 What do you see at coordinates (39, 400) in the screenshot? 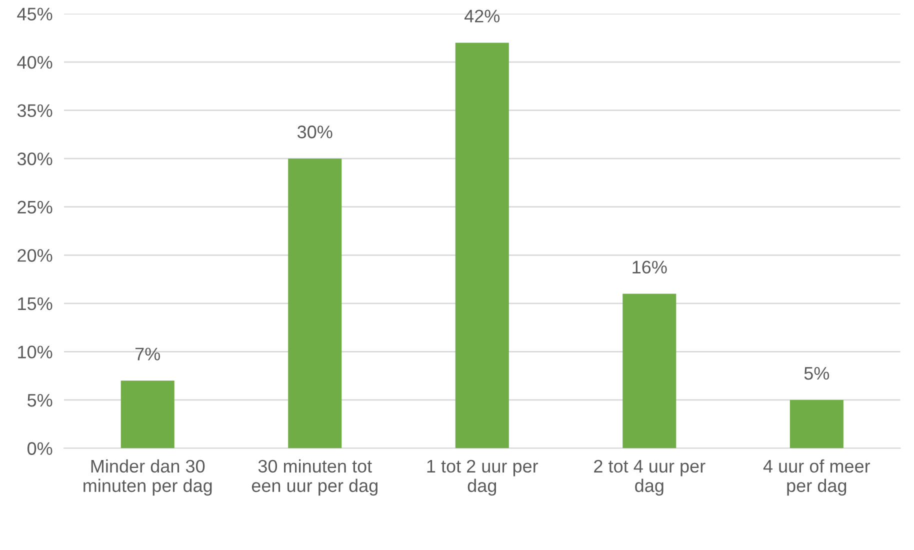
I see `y-tick-label: 5%` at bounding box center [39, 400].